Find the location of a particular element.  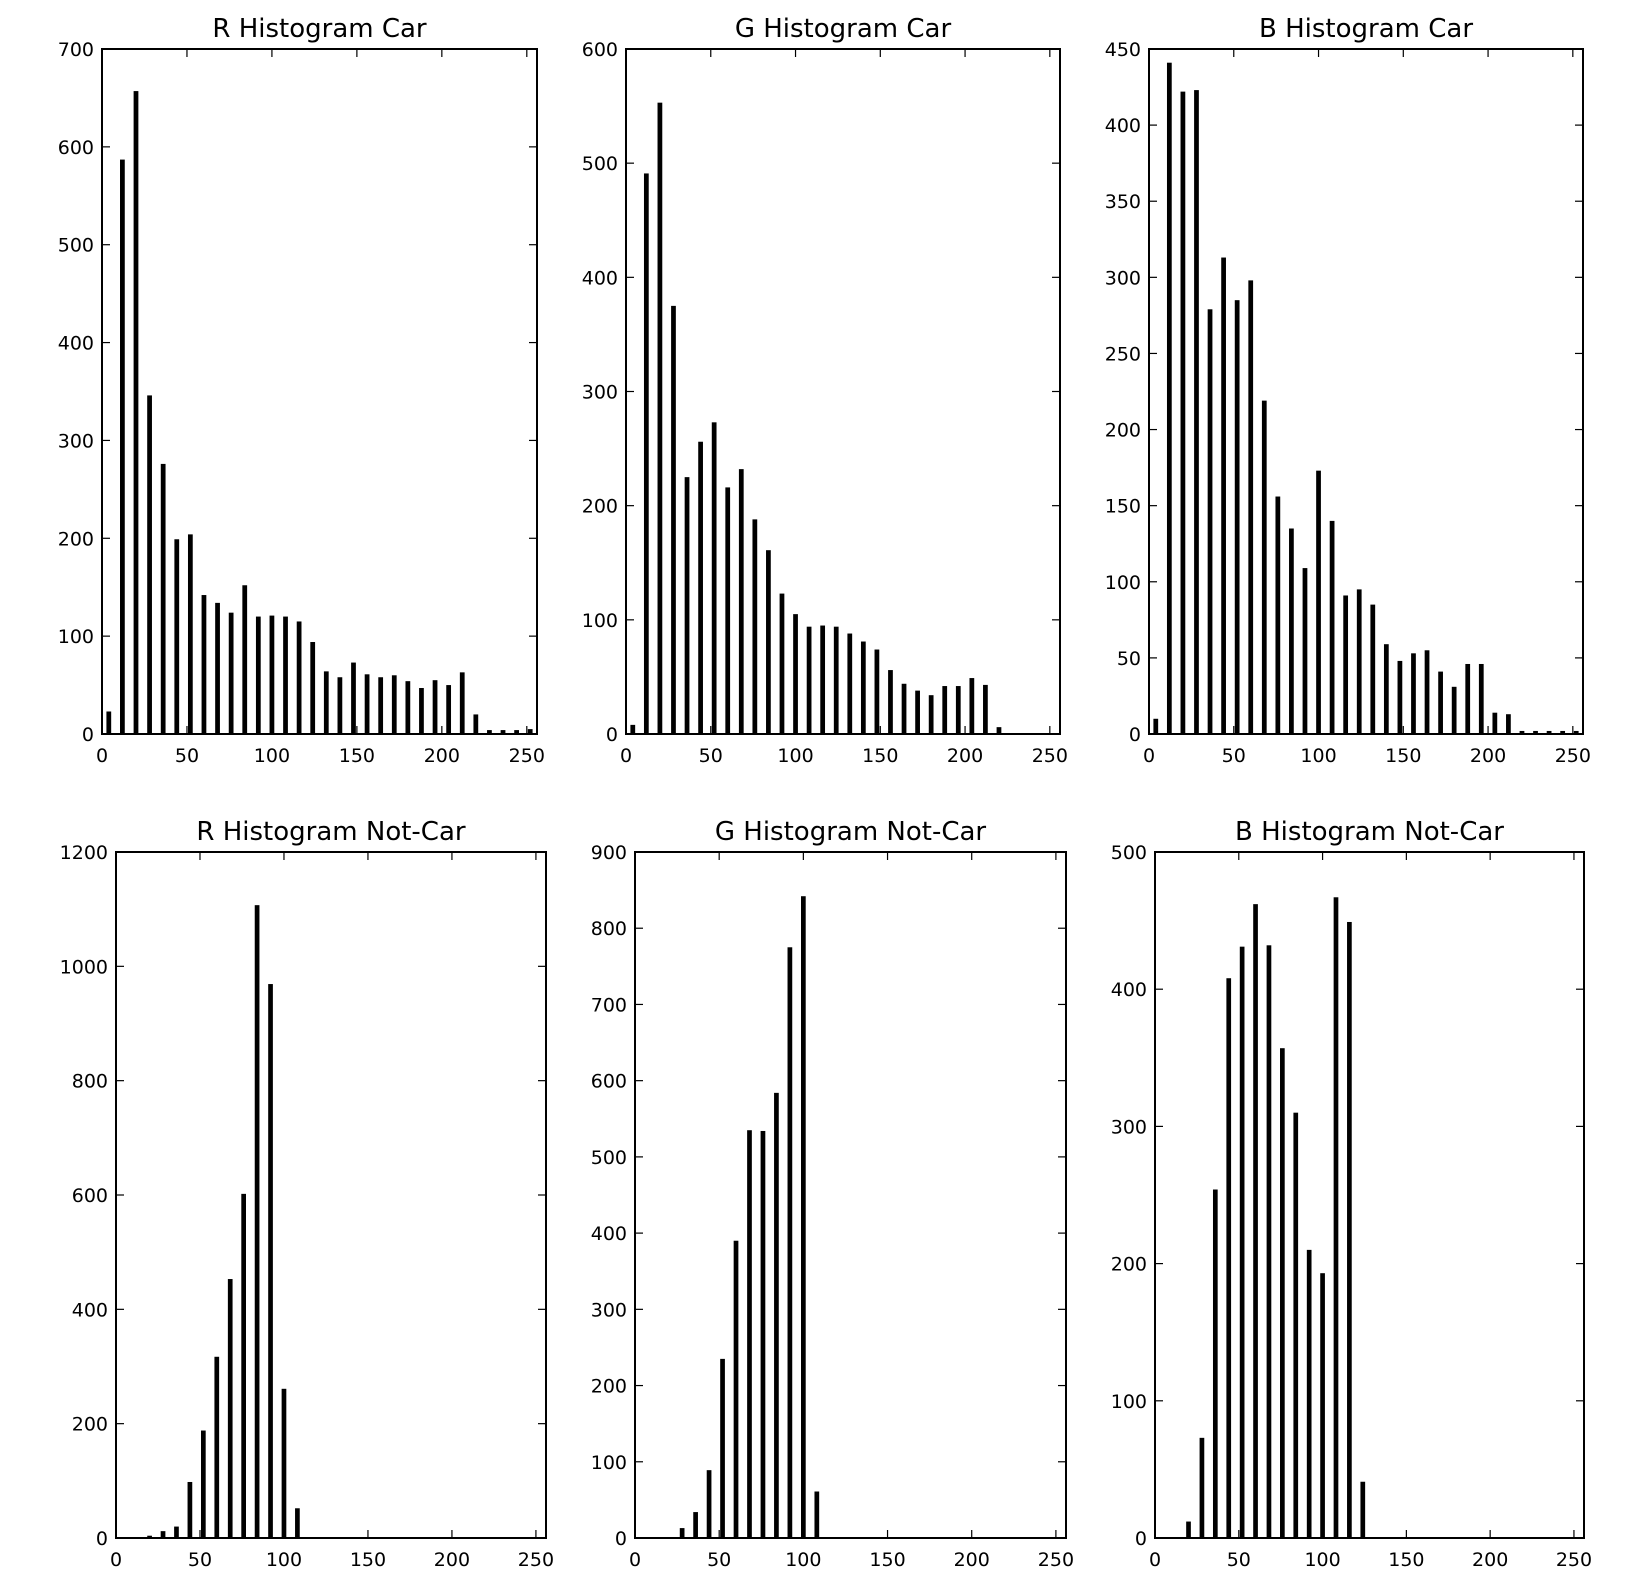

x-tick-label: 200 is located at coordinates (1488, 756).